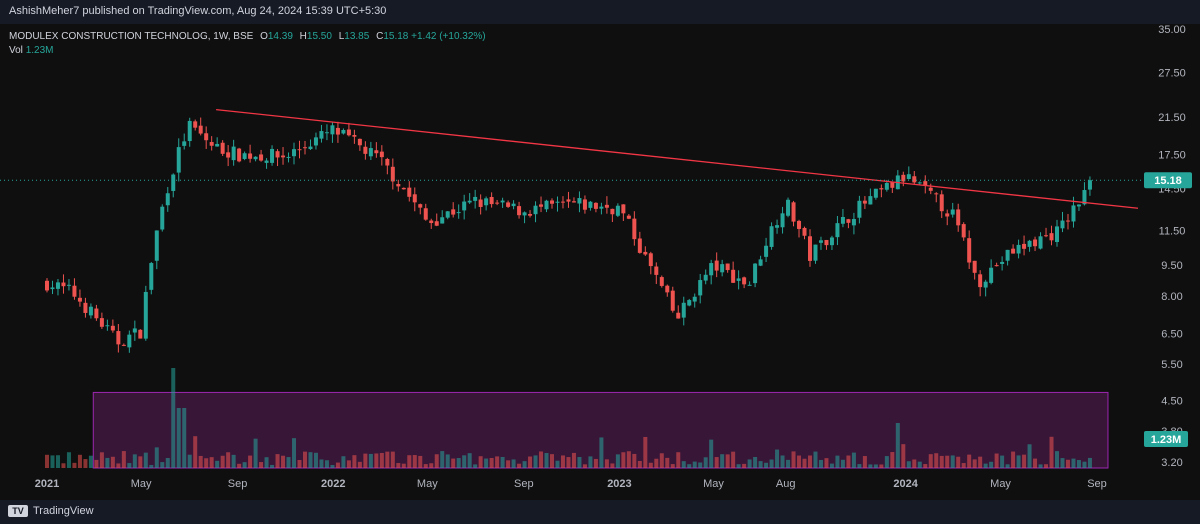 Image resolution: width=1200 pixels, height=524 pixels. Describe the element at coordinates (396, 36) in the screenshot. I see `close-value: 15.18` at that location.